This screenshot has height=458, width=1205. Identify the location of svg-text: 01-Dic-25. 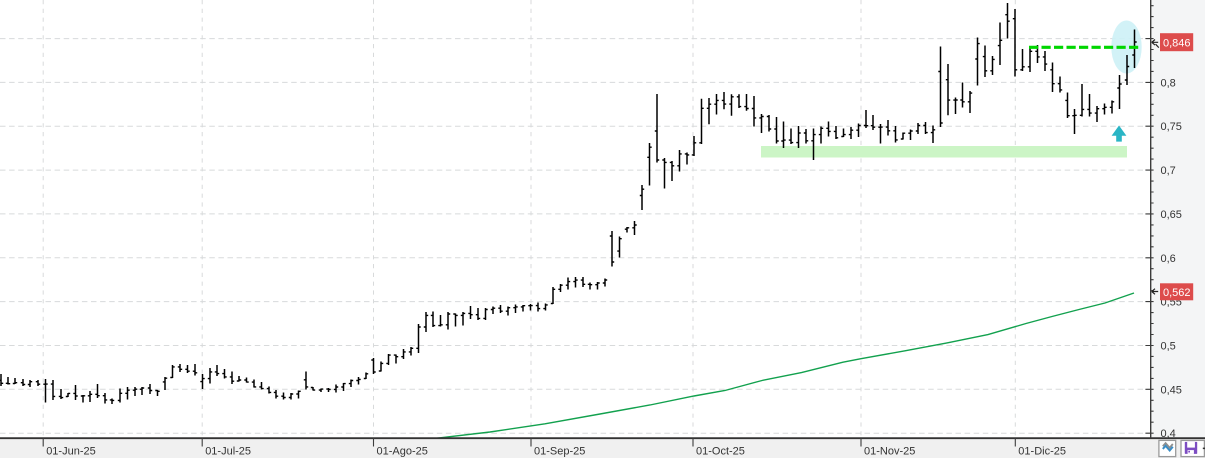
(1042, 452).